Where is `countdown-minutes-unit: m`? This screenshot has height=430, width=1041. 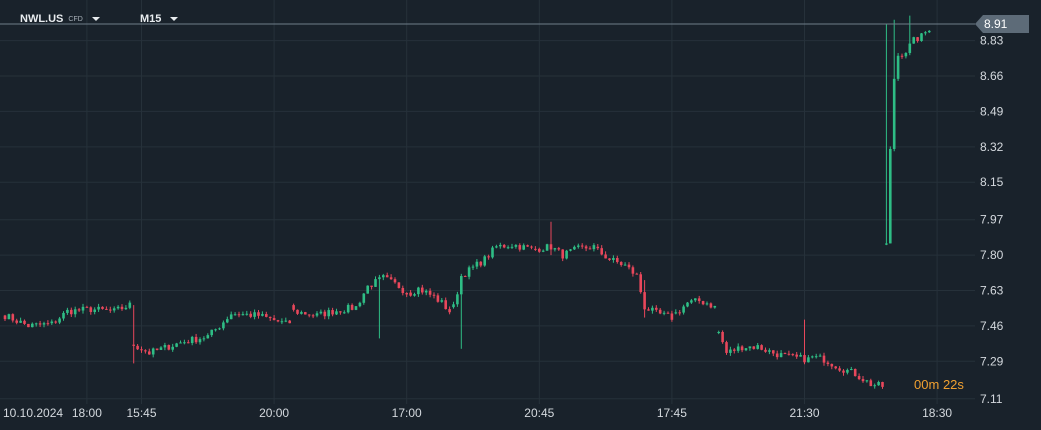 countdown-minutes-unit: m is located at coordinates (934, 384).